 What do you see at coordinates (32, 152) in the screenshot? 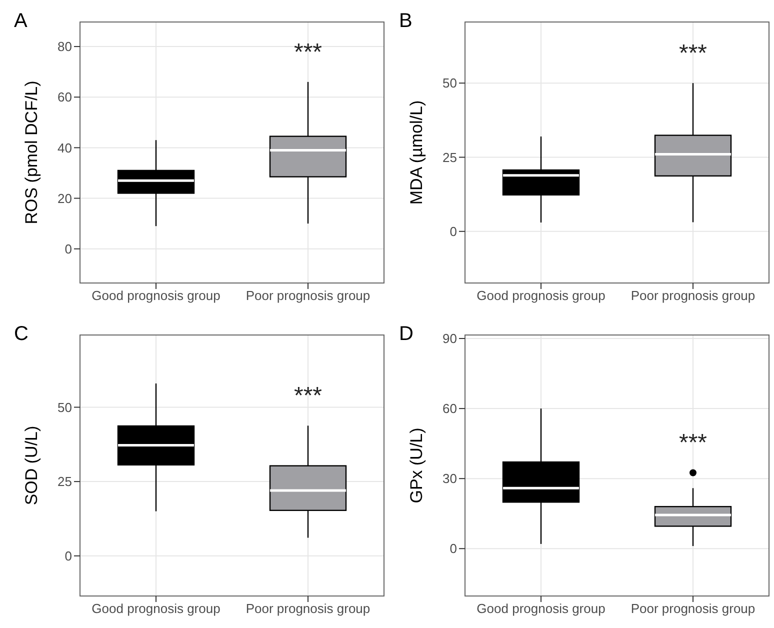
I see `y-axis-title: ROS (pmol DCF/L)` at bounding box center [32, 152].